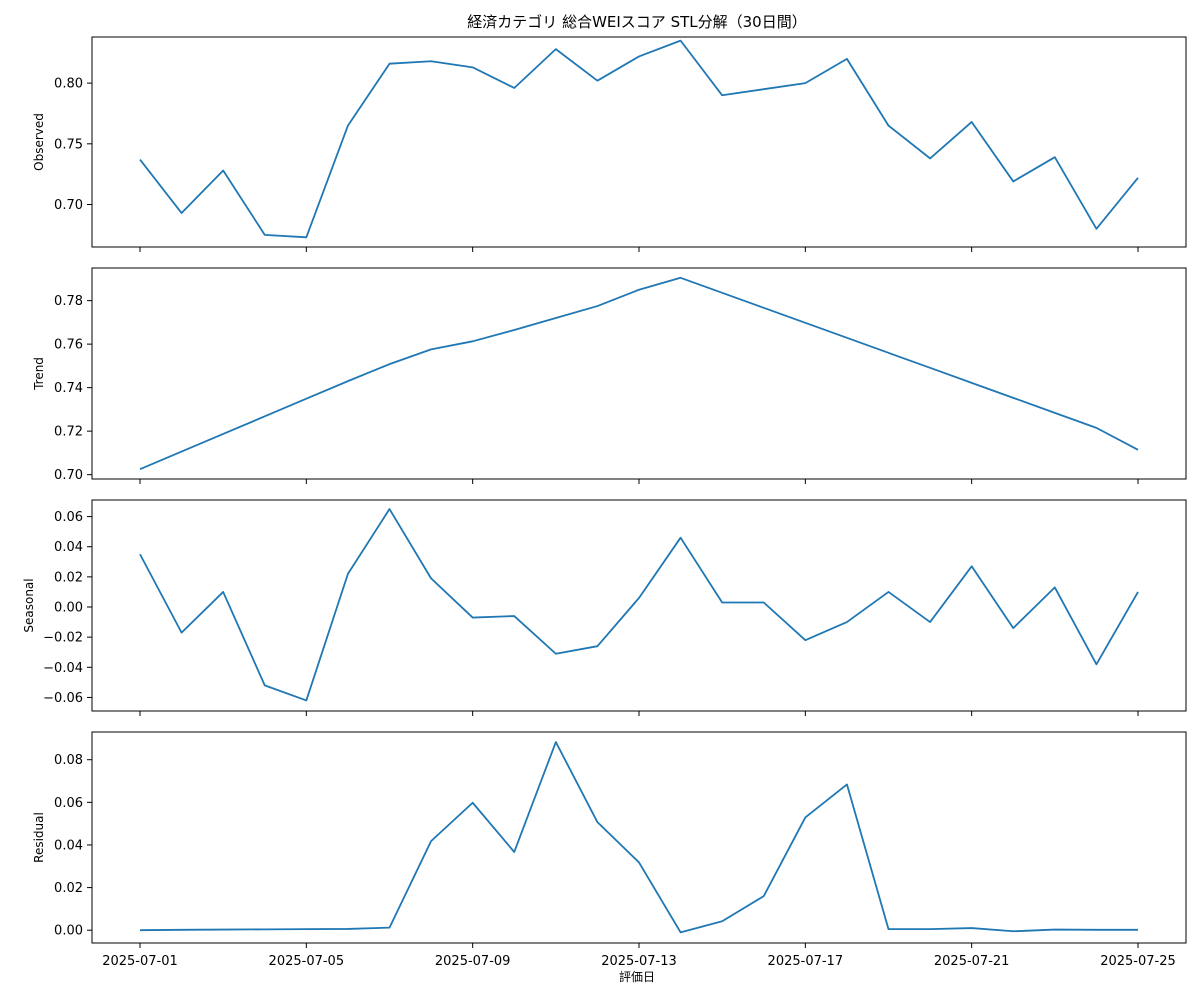 This screenshot has width=1200, height=1000. I want to click on x-tick-label: 2025-07-05, so click(307, 961).